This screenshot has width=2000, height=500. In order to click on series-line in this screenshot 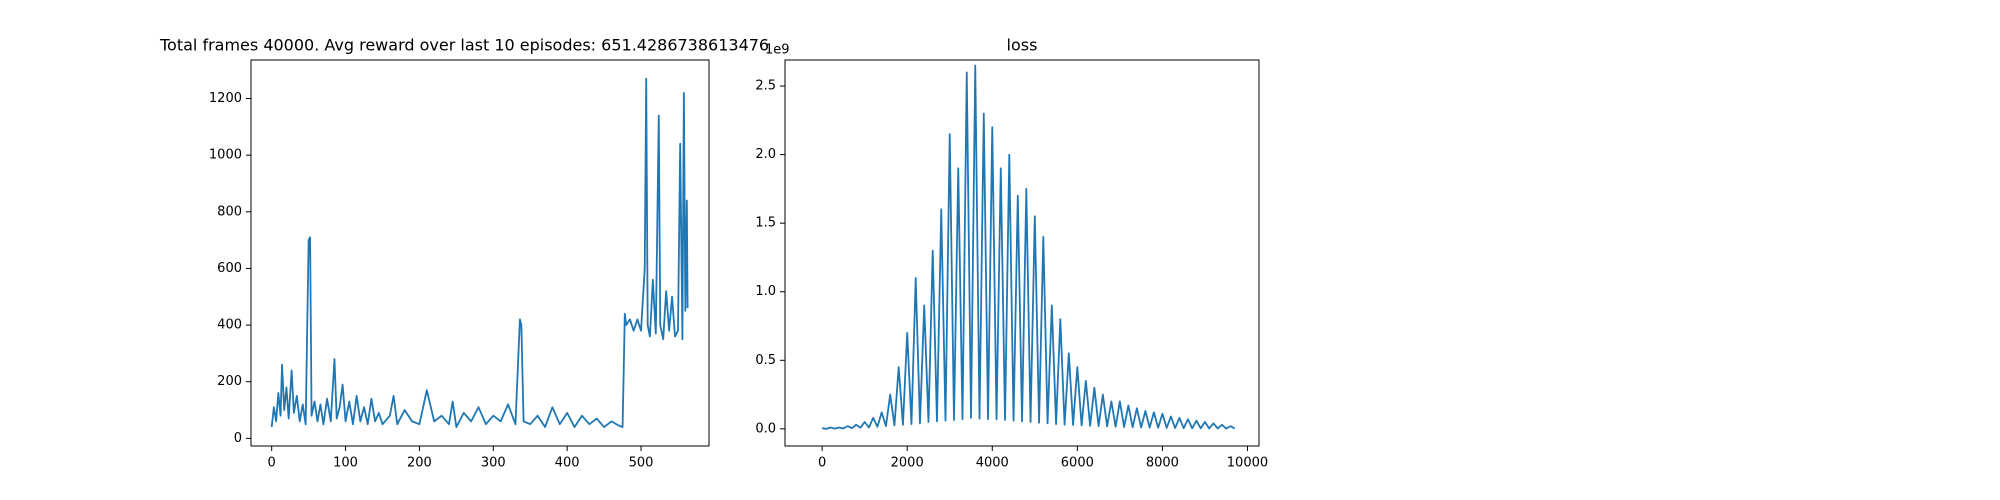, I will do `click(479, 252)`.